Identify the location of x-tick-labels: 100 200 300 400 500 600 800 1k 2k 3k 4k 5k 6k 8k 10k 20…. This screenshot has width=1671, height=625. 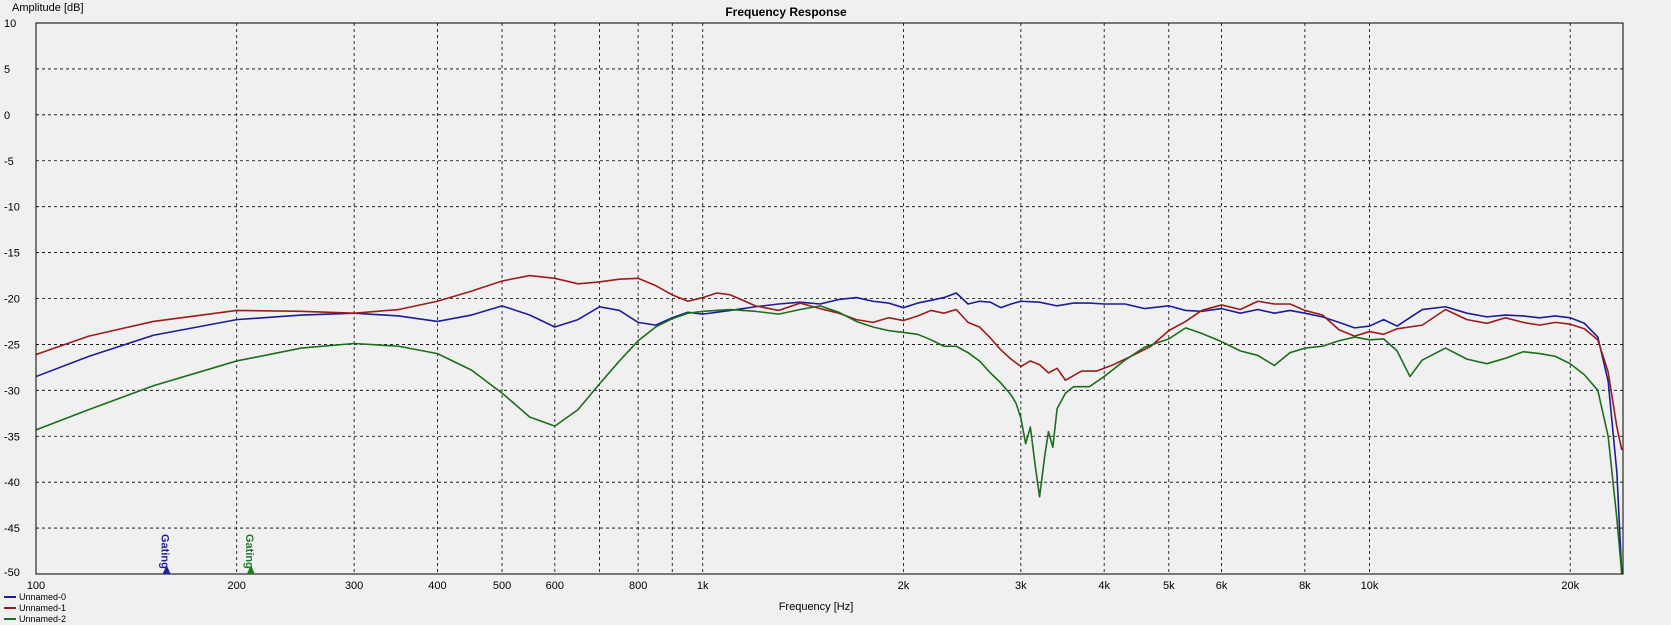
(803, 586).